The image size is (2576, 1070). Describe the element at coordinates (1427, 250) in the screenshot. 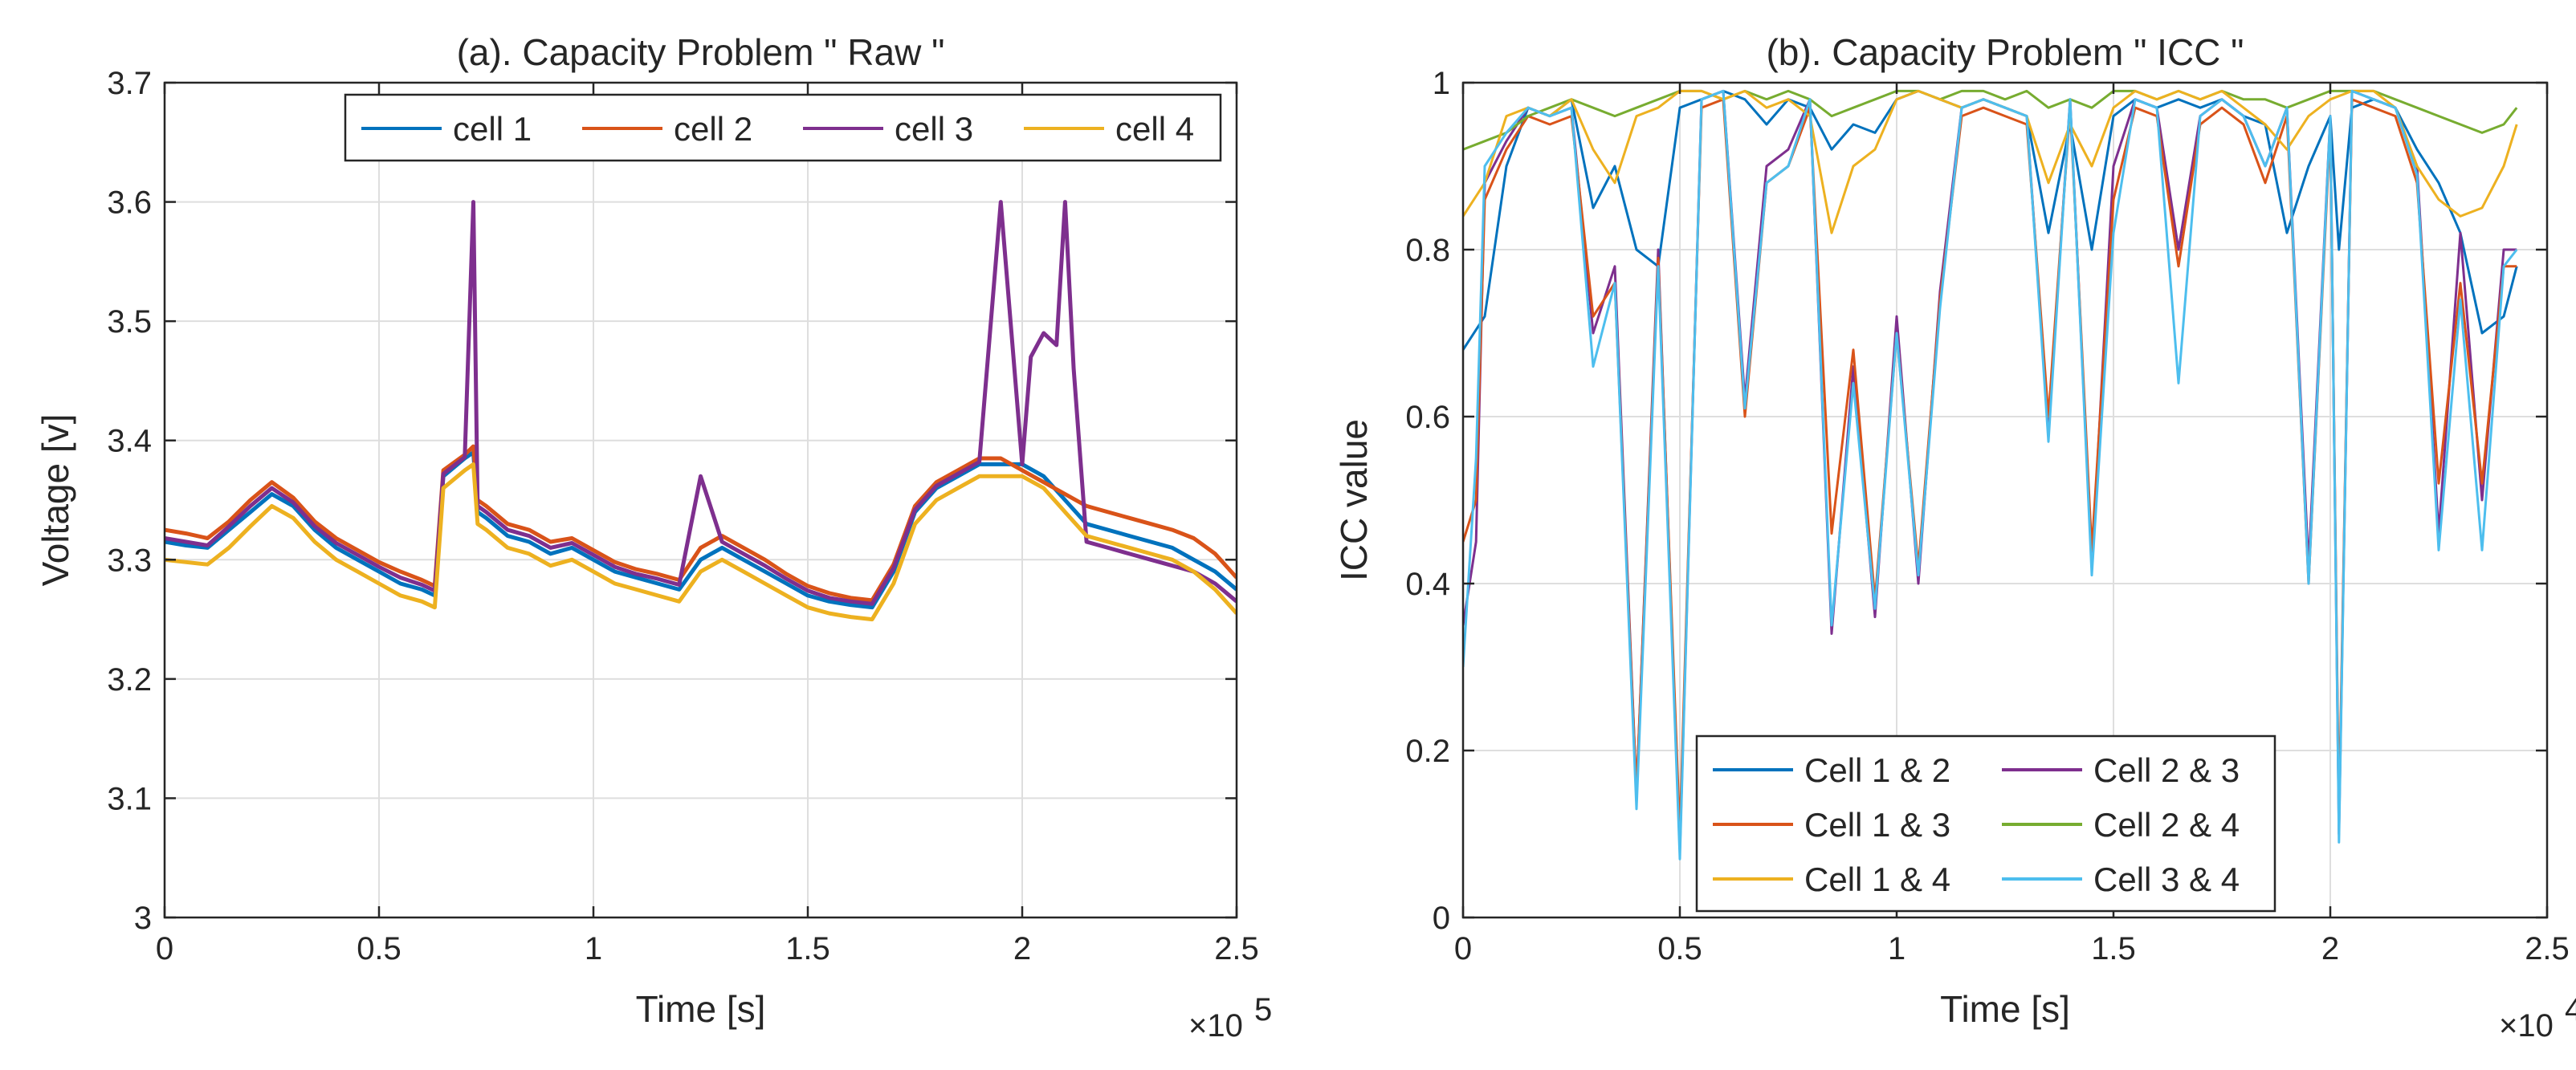

I see `y-tick-label-b: 0.8` at that location.